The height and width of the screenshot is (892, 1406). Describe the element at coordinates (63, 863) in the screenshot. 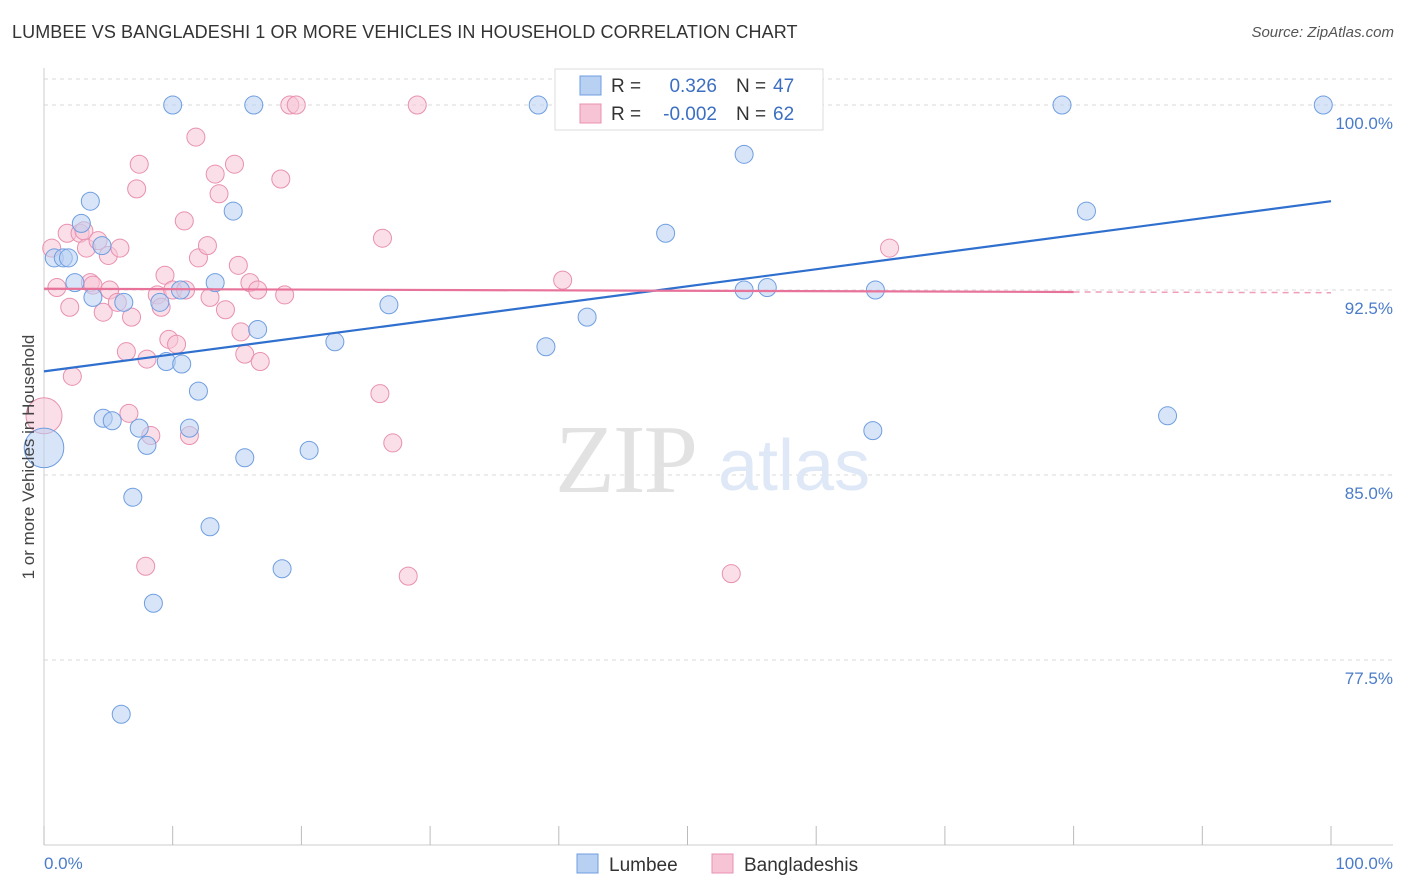

I see `x-tick-label-left: 0.0%` at that location.